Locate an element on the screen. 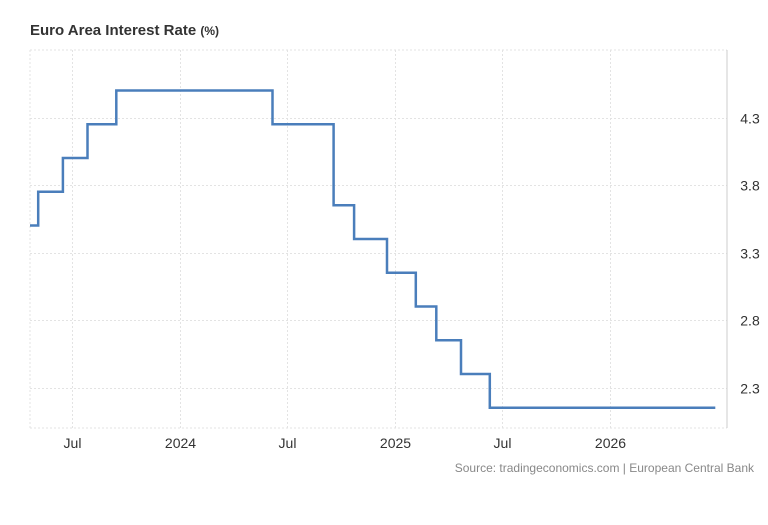 Image resolution: width=768 pixels, height=525 pixels. y-tick-label: 2.3 is located at coordinates (750, 389).